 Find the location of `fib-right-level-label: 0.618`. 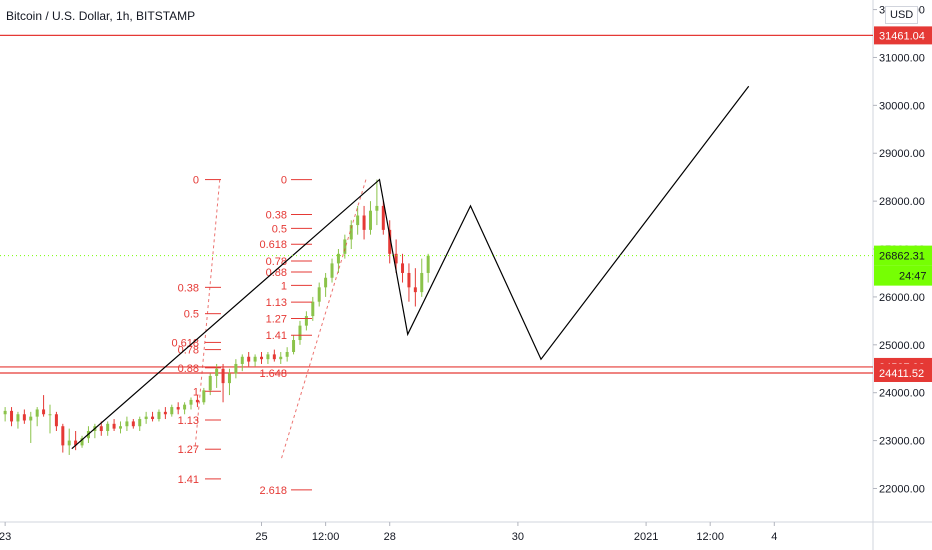

fib-right-level-label: 0.618 is located at coordinates (273, 245).